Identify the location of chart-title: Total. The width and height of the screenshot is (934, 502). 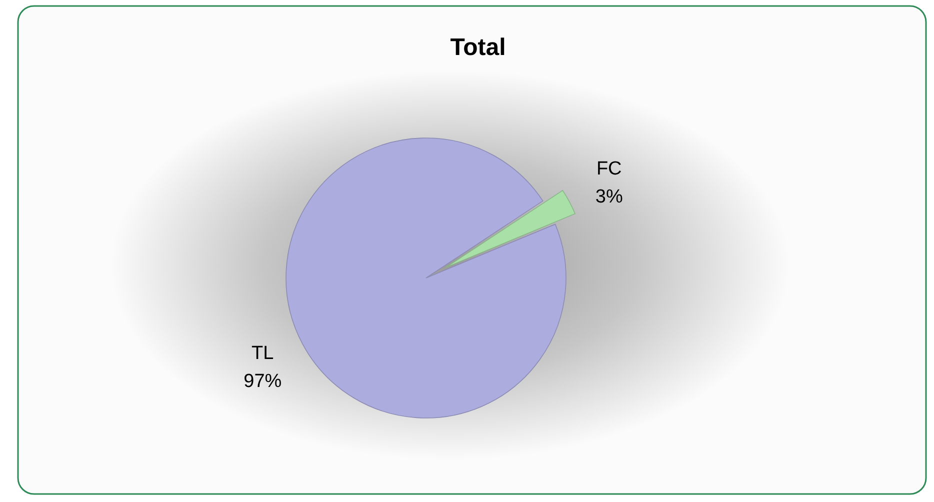
(478, 47).